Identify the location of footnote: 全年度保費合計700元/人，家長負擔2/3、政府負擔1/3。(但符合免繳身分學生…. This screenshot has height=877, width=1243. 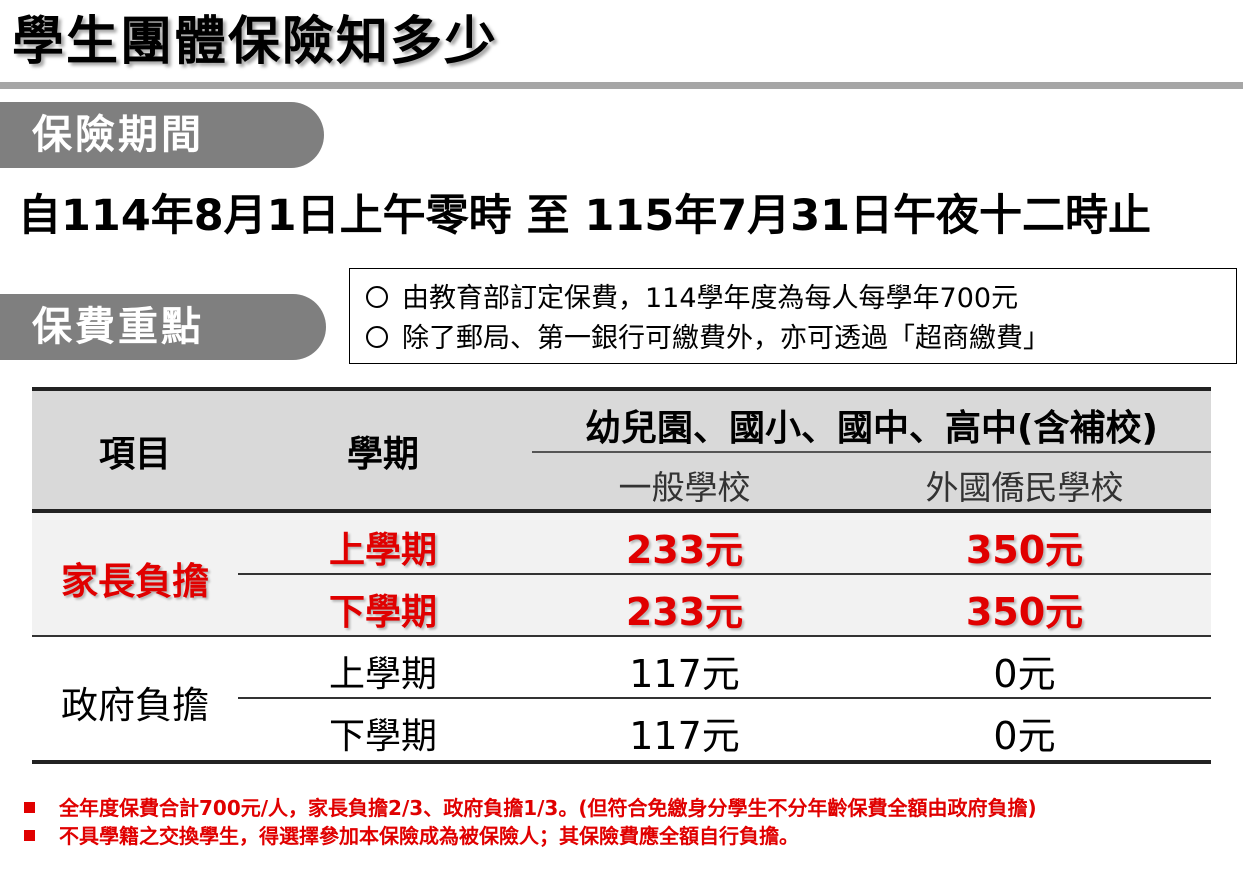
(530, 808).